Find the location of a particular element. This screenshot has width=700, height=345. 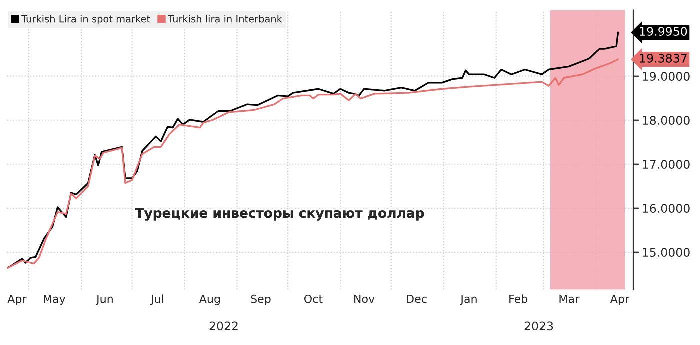

x-tick-label: Jul is located at coordinates (157, 300).